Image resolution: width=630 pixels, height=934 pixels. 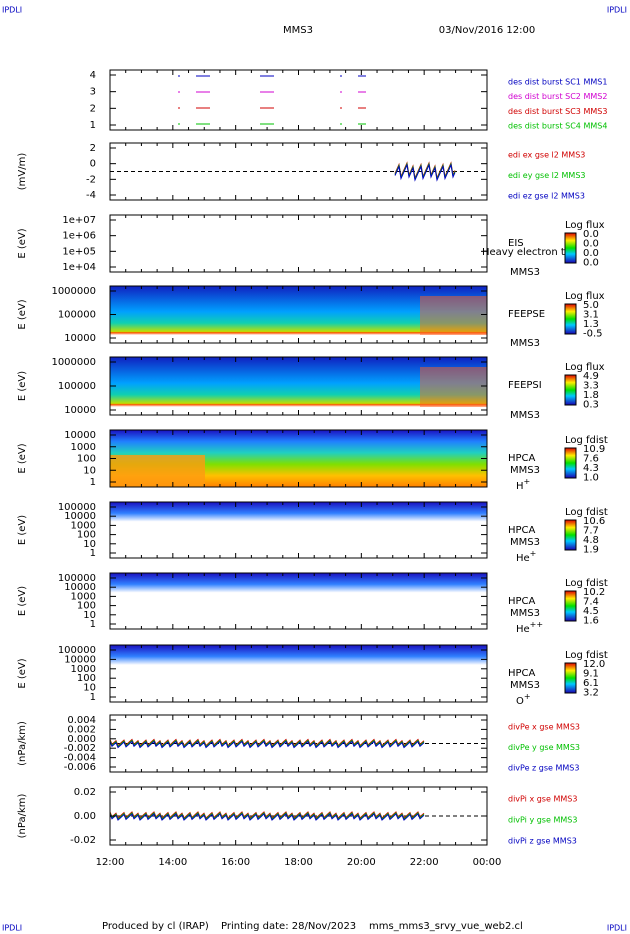 I want to click on x-tick-label: 22:00, so click(x=424, y=862).